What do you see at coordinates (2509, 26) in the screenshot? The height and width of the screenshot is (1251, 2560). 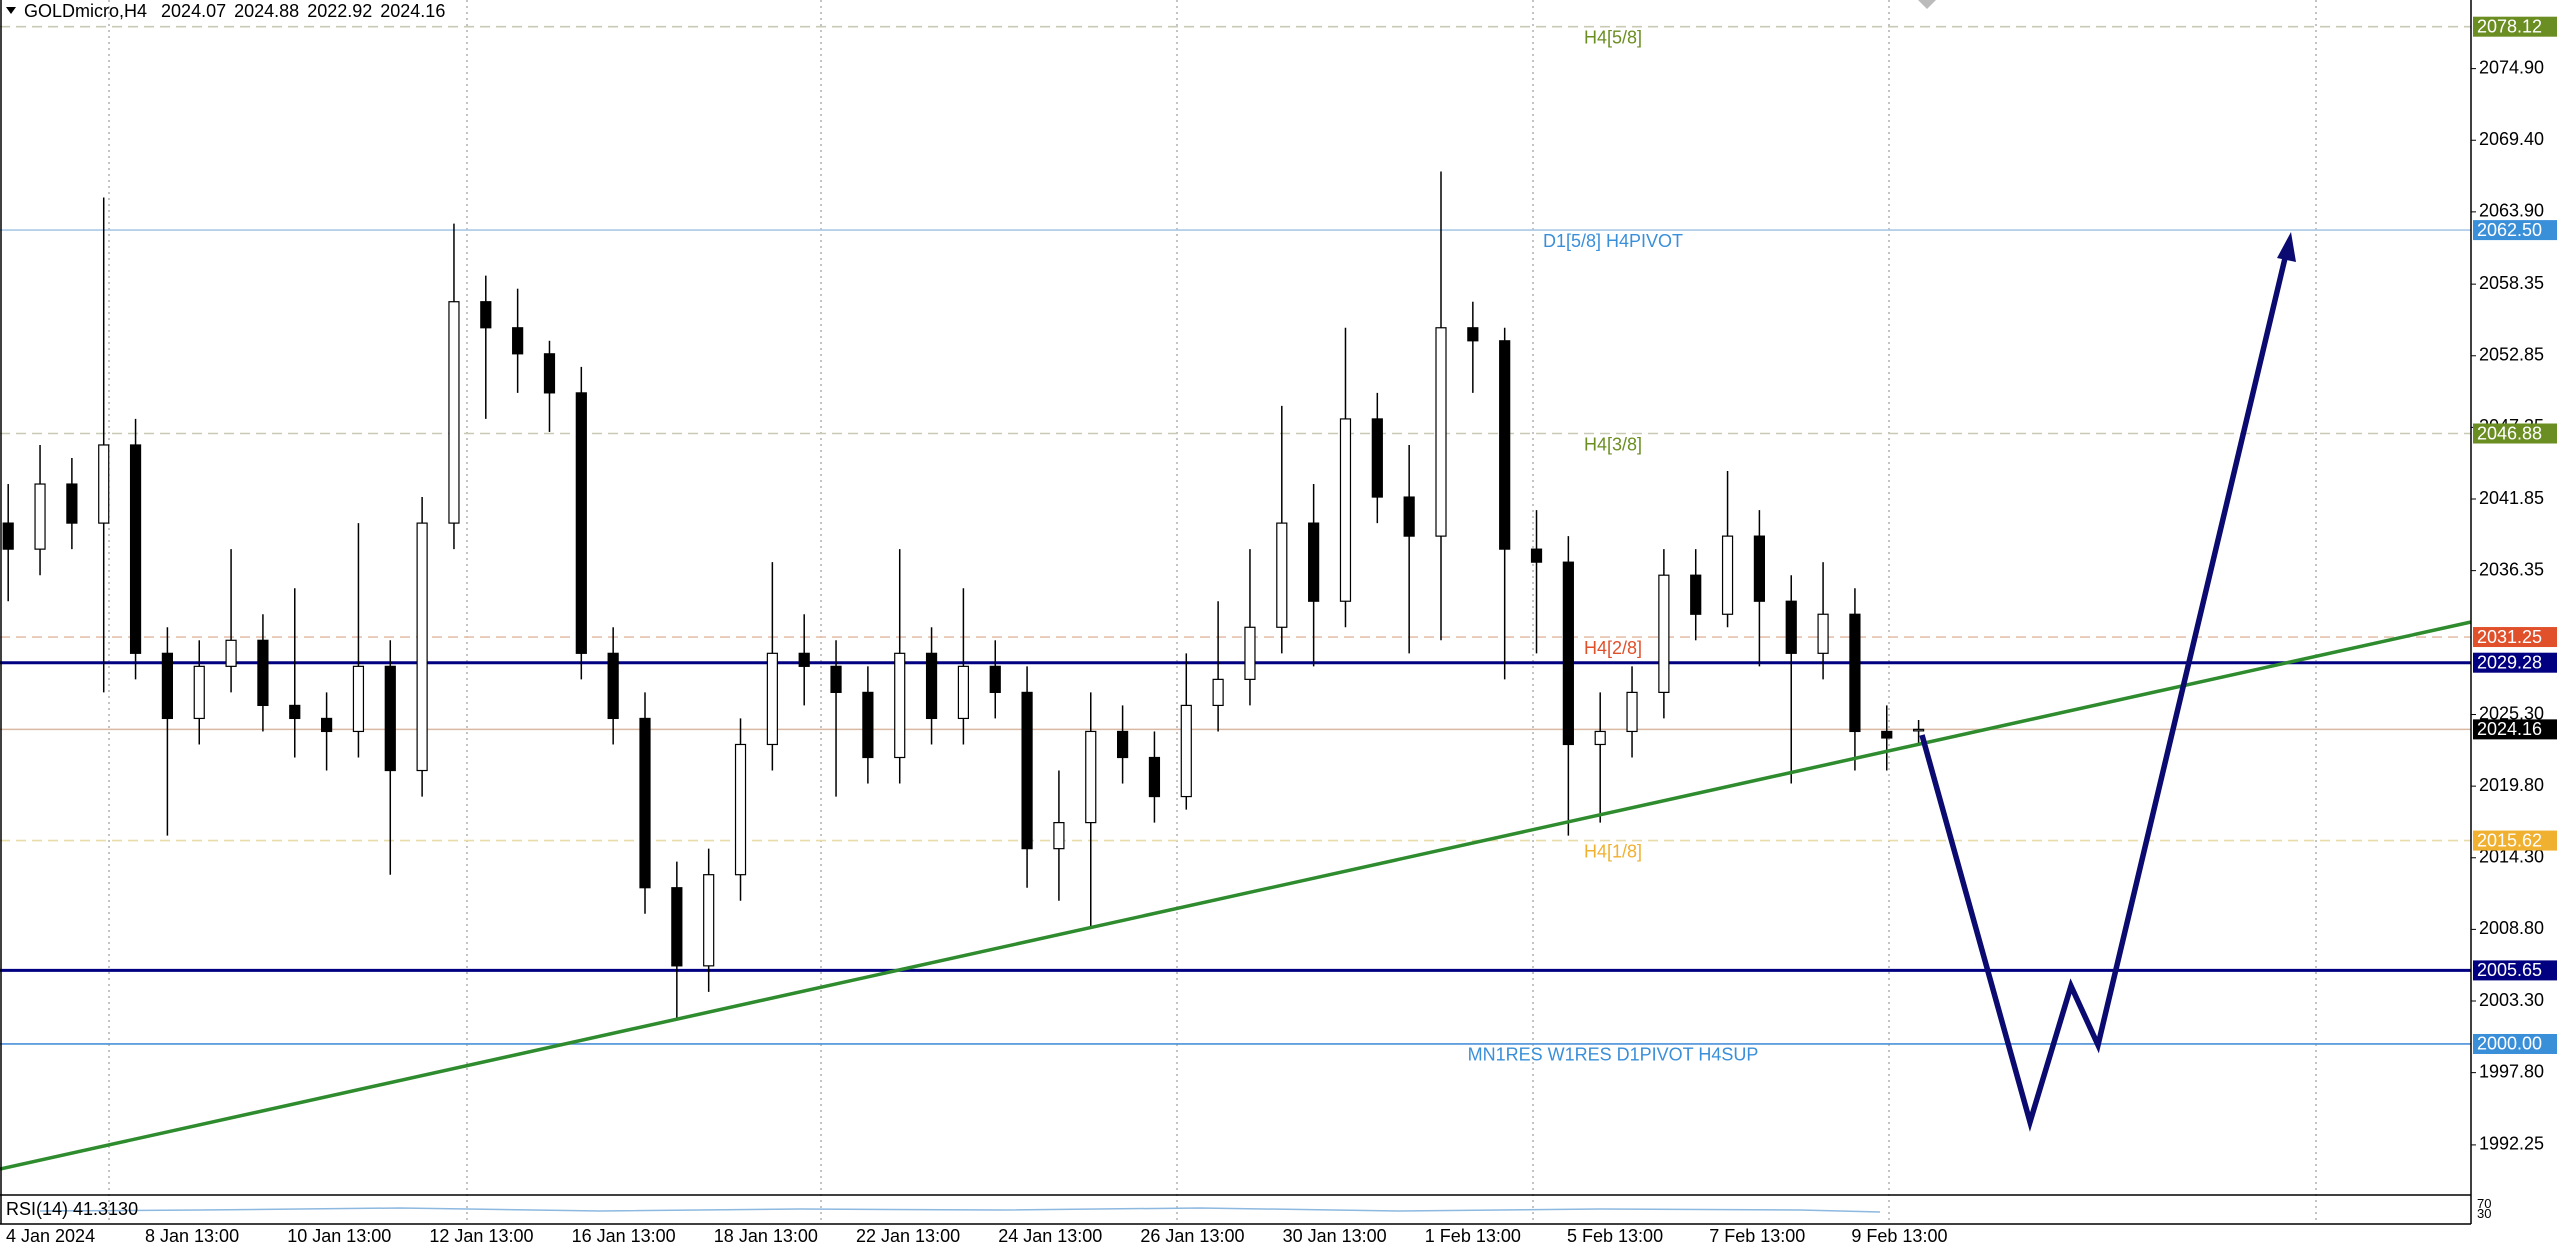 I see `level-label: 2078.12` at bounding box center [2509, 26].